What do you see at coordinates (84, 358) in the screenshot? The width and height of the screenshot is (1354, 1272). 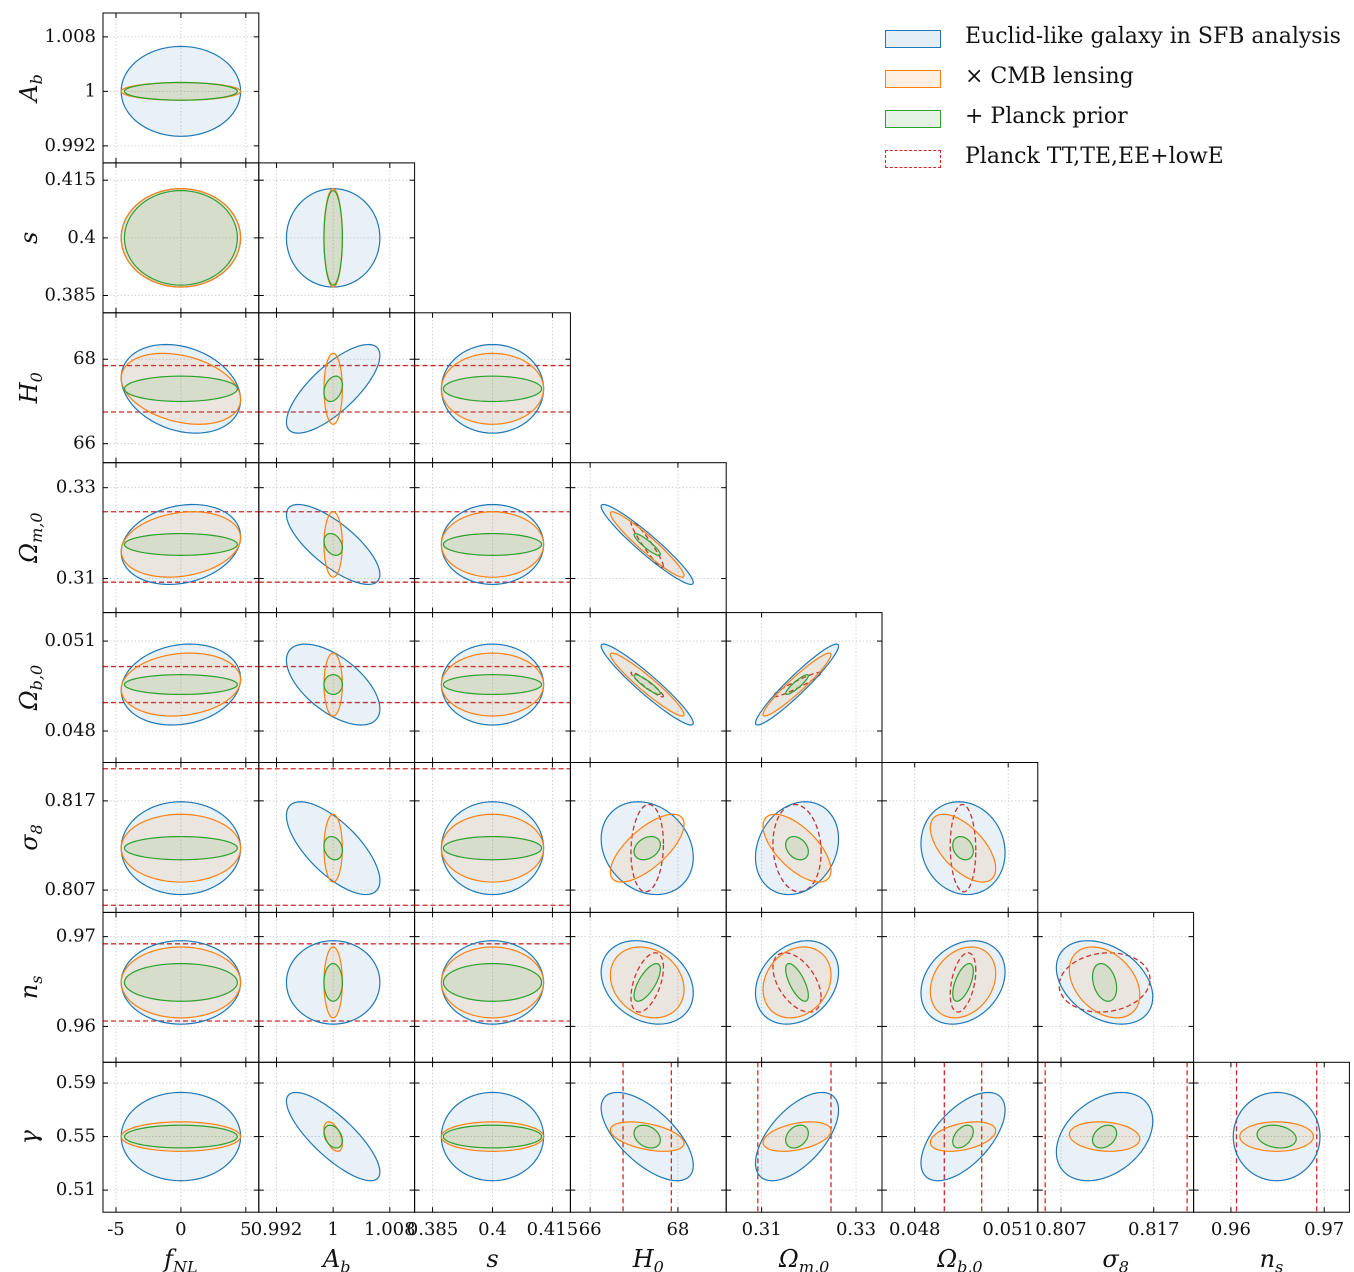 I see `y-tick-label: 68` at bounding box center [84, 358].